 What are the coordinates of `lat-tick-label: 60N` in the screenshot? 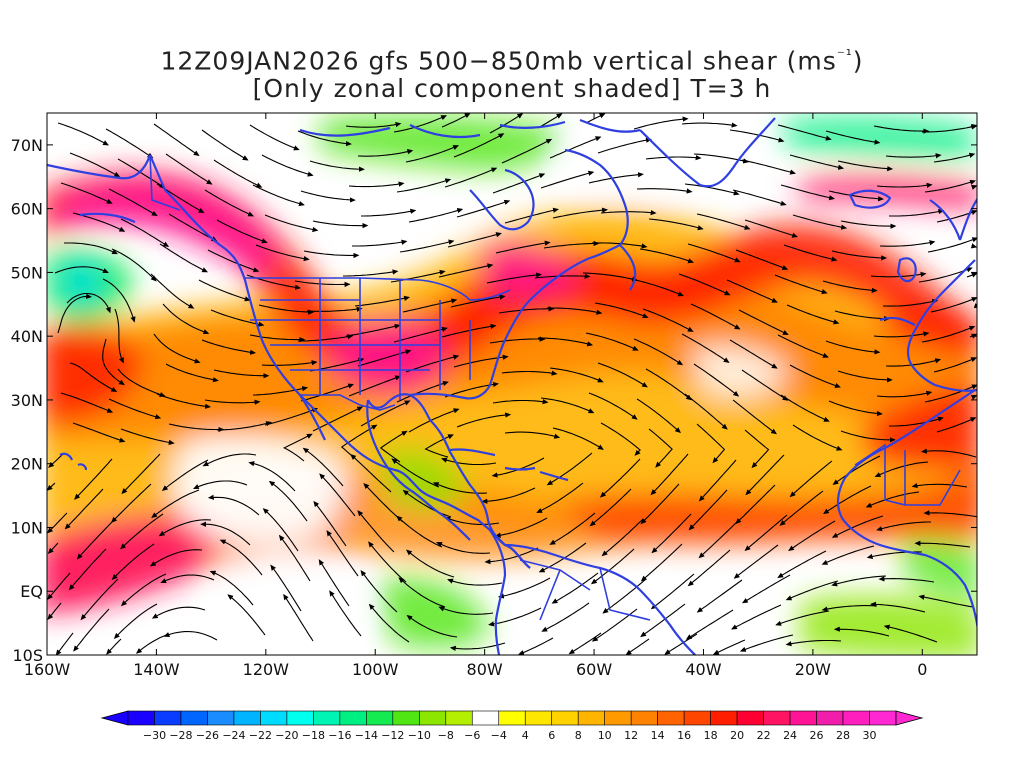 It's located at (27, 209).